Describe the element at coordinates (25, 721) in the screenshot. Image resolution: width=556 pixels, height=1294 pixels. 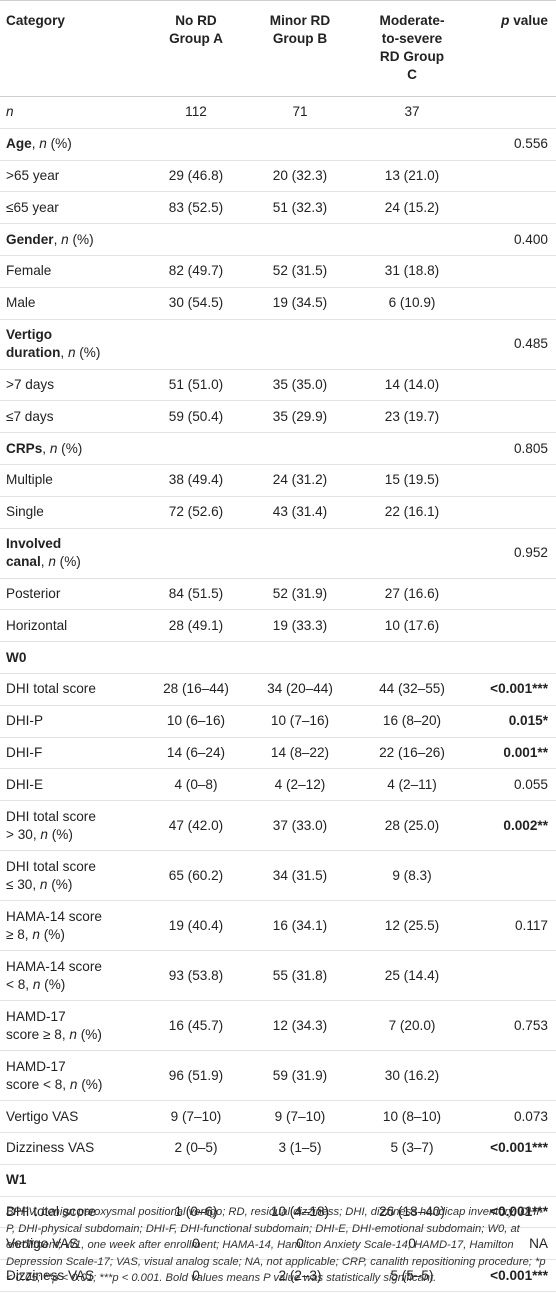
I see `category-label: DHI-P` at that location.